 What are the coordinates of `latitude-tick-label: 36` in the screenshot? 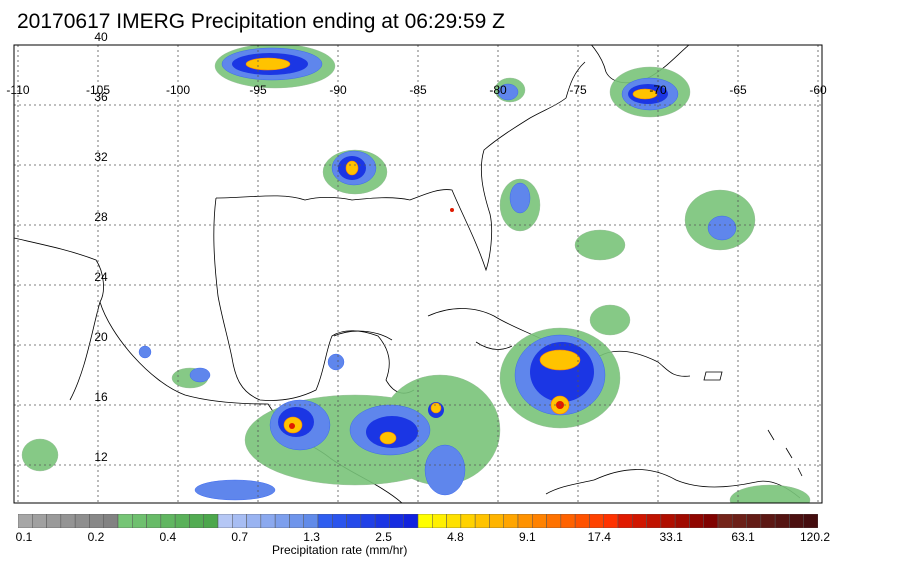 It's located at (101, 97).